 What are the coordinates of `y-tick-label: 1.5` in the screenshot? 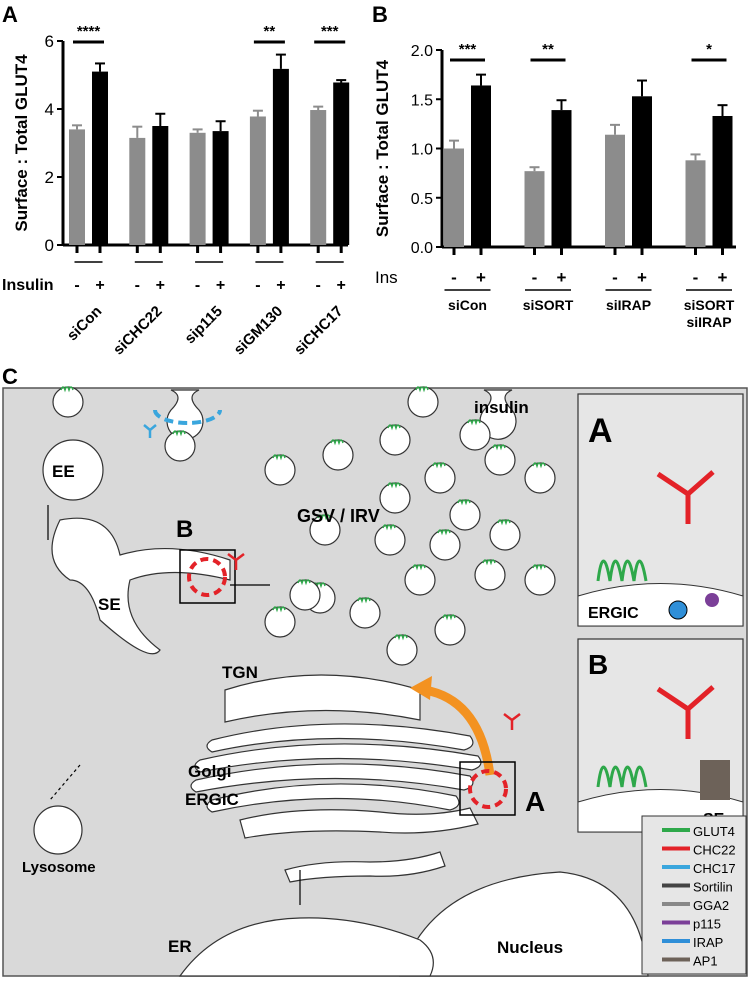 It's located at (422, 100).